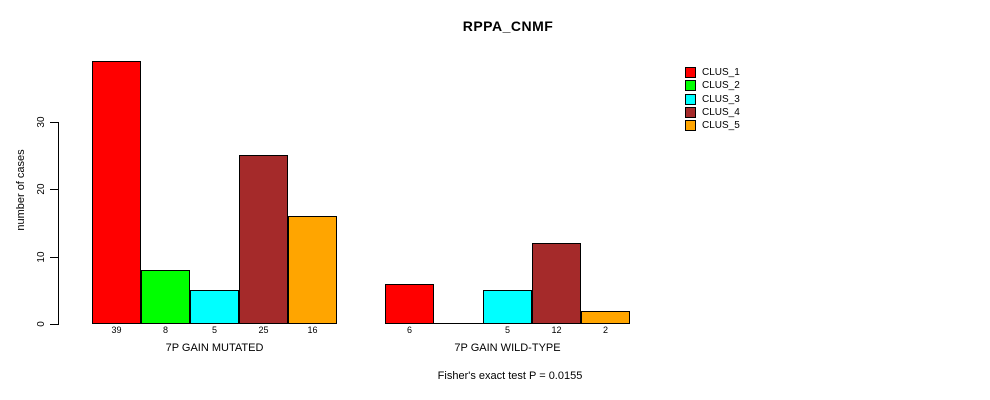  What do you see at coordinates (556, 330) in the screenshot?
I see `bar-value-label: 12` at bounding box center [556, 330].